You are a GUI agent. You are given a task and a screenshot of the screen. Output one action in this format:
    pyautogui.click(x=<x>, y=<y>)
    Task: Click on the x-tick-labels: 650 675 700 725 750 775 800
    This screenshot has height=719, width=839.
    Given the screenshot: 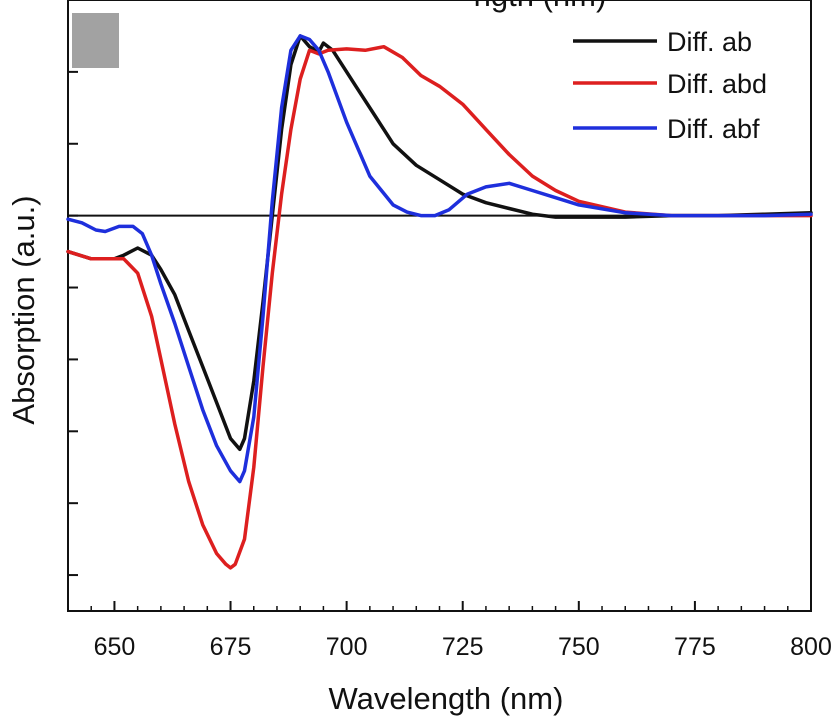 What is the action you would take?
    pyautogui.click(x=463, y=647)
    